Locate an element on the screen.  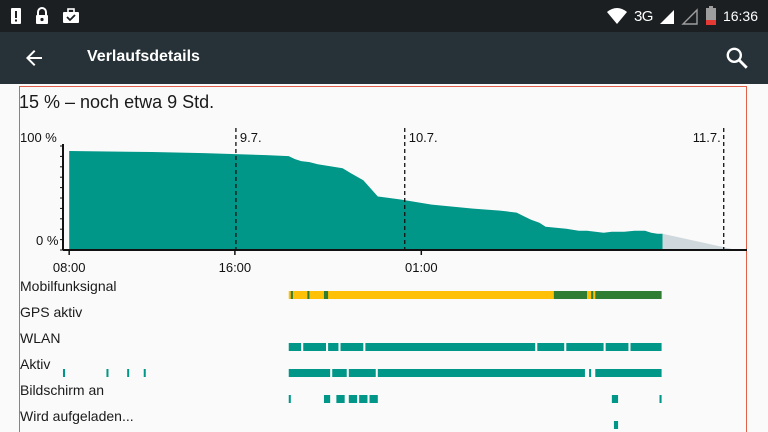
battery-low-icon is located at coordinates (710, 15).